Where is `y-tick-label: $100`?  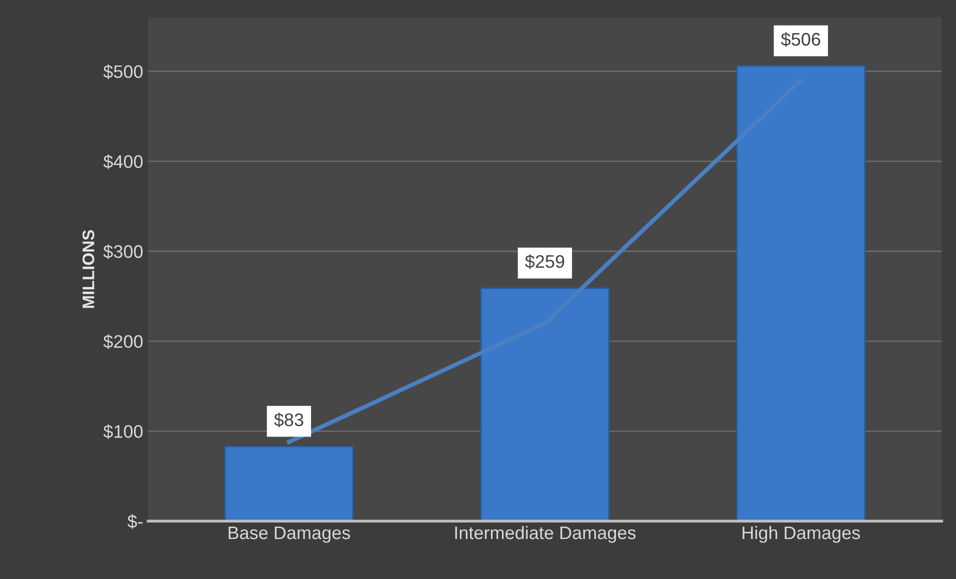 y-tick-label: $100 is located at coordinates (123, 431).